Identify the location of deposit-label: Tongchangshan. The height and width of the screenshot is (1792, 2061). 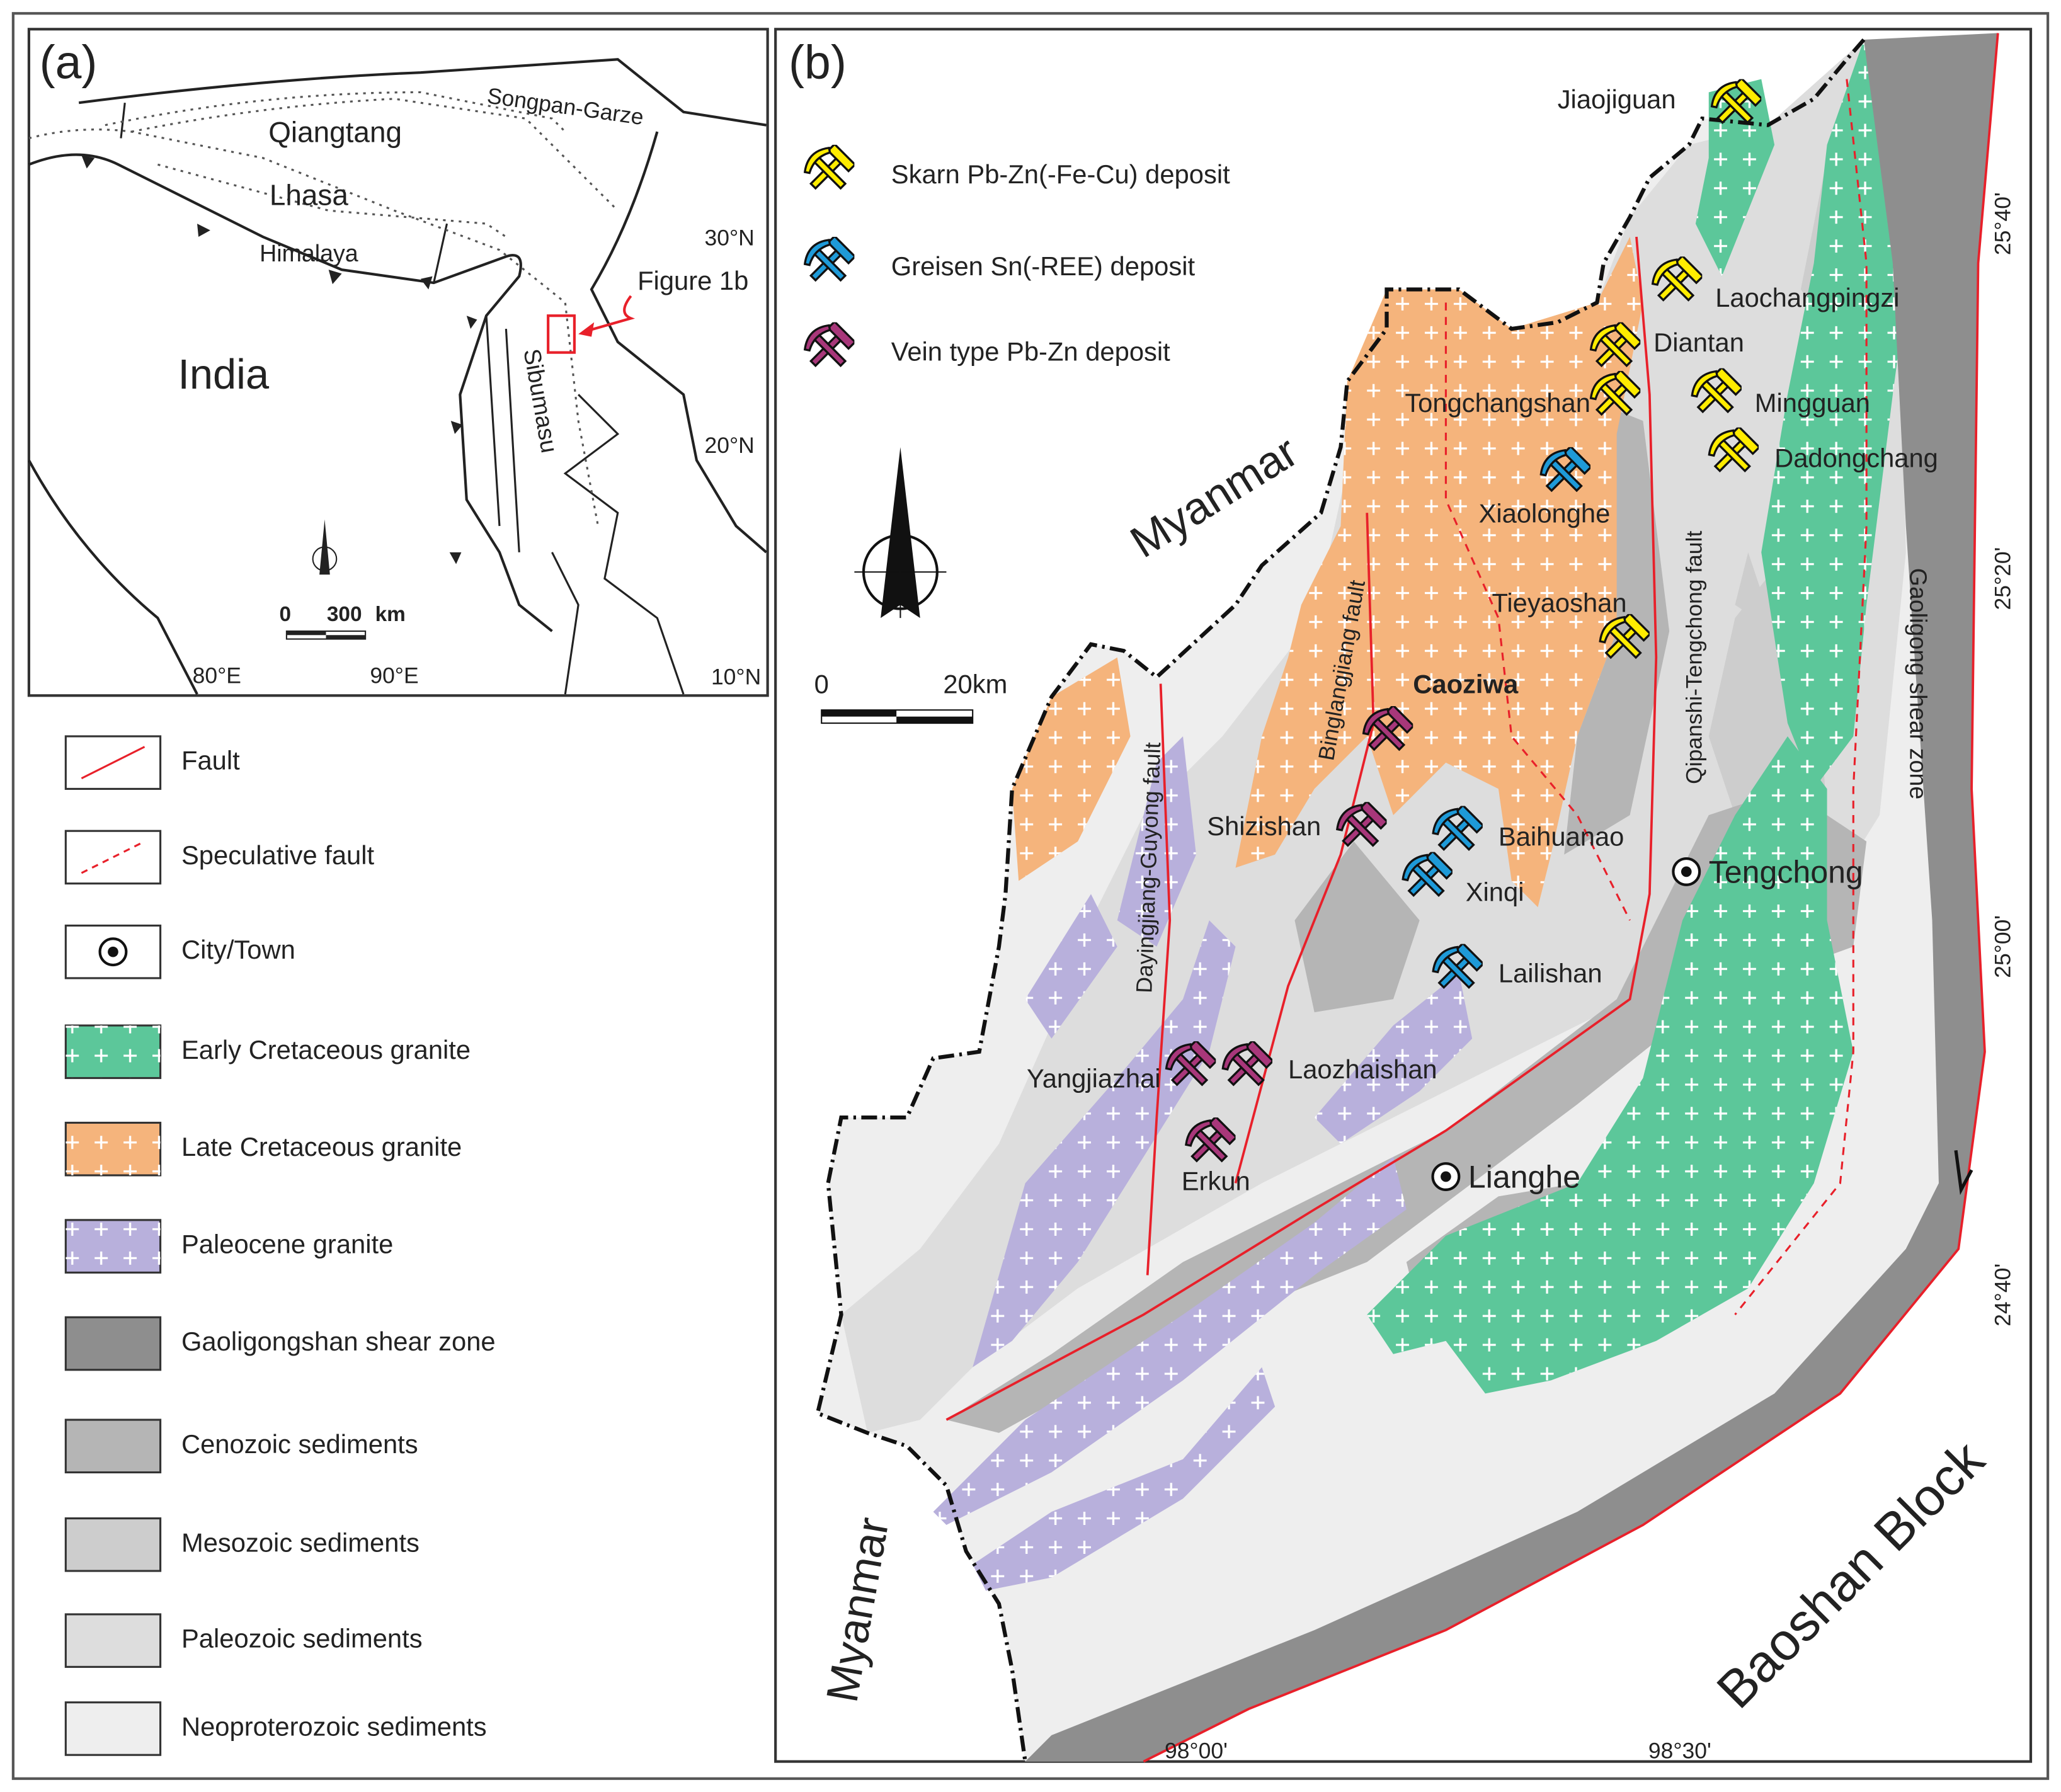
(1497, 403).